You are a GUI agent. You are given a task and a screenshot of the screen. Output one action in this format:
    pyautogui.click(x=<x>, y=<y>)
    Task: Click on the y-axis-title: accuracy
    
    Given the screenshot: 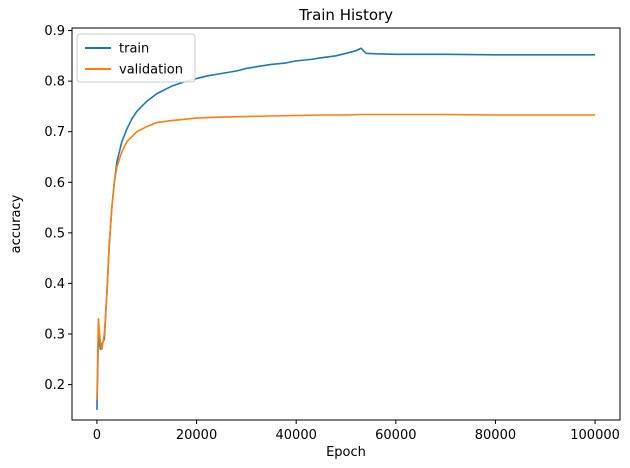 What is the action you would take?
    pyautogui.click(x=16, y=223)
    